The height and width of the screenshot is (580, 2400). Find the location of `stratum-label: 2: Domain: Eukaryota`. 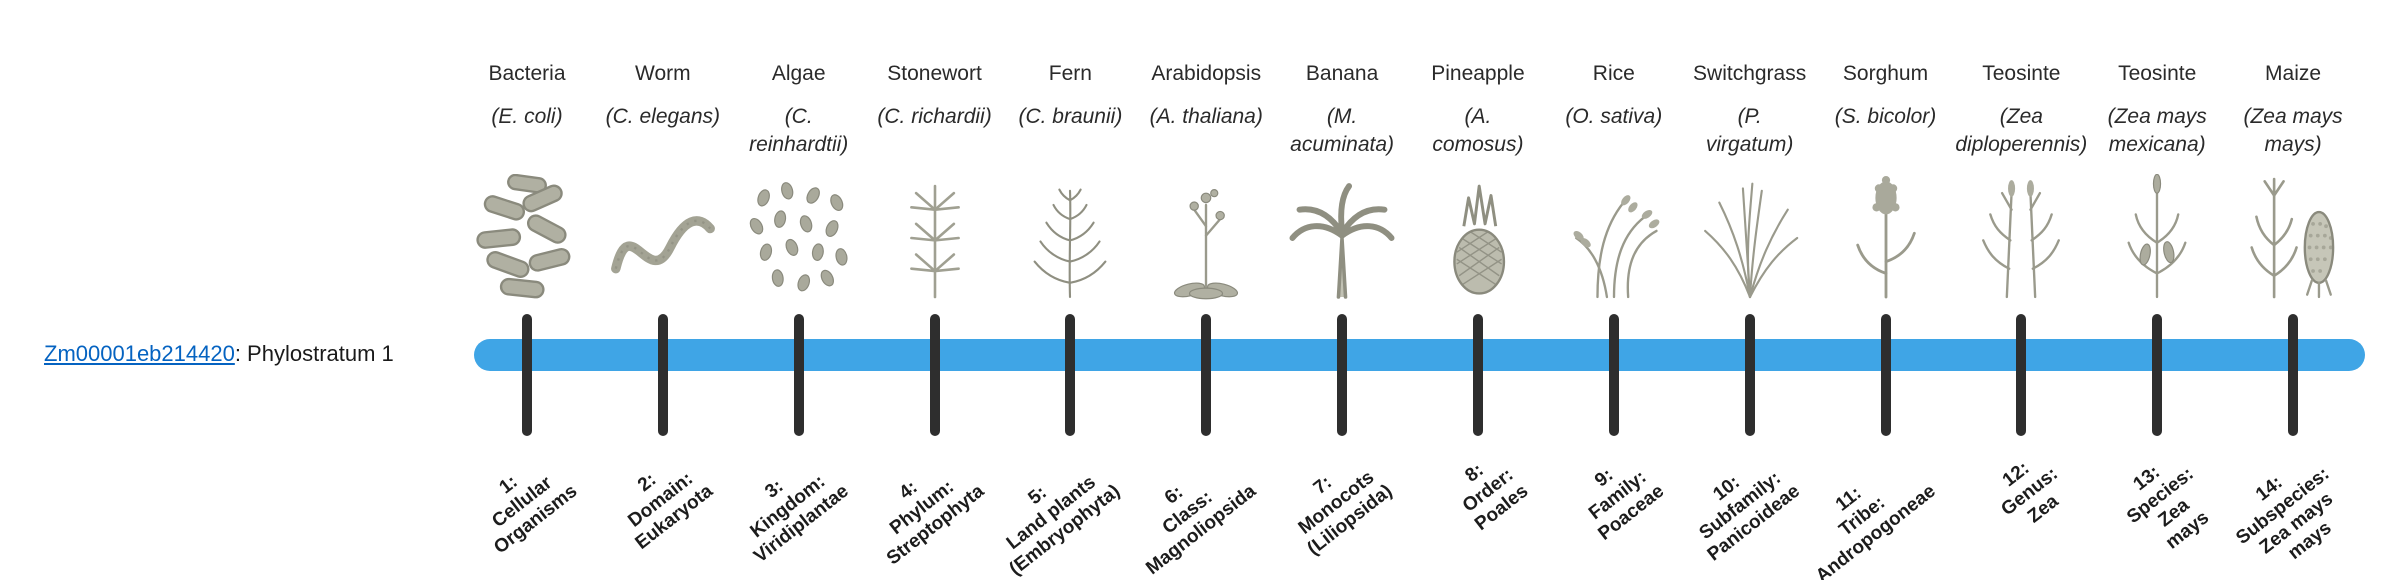

stratum-label: 2: Domain: Eukaryota is located at coordinates (660, 500).